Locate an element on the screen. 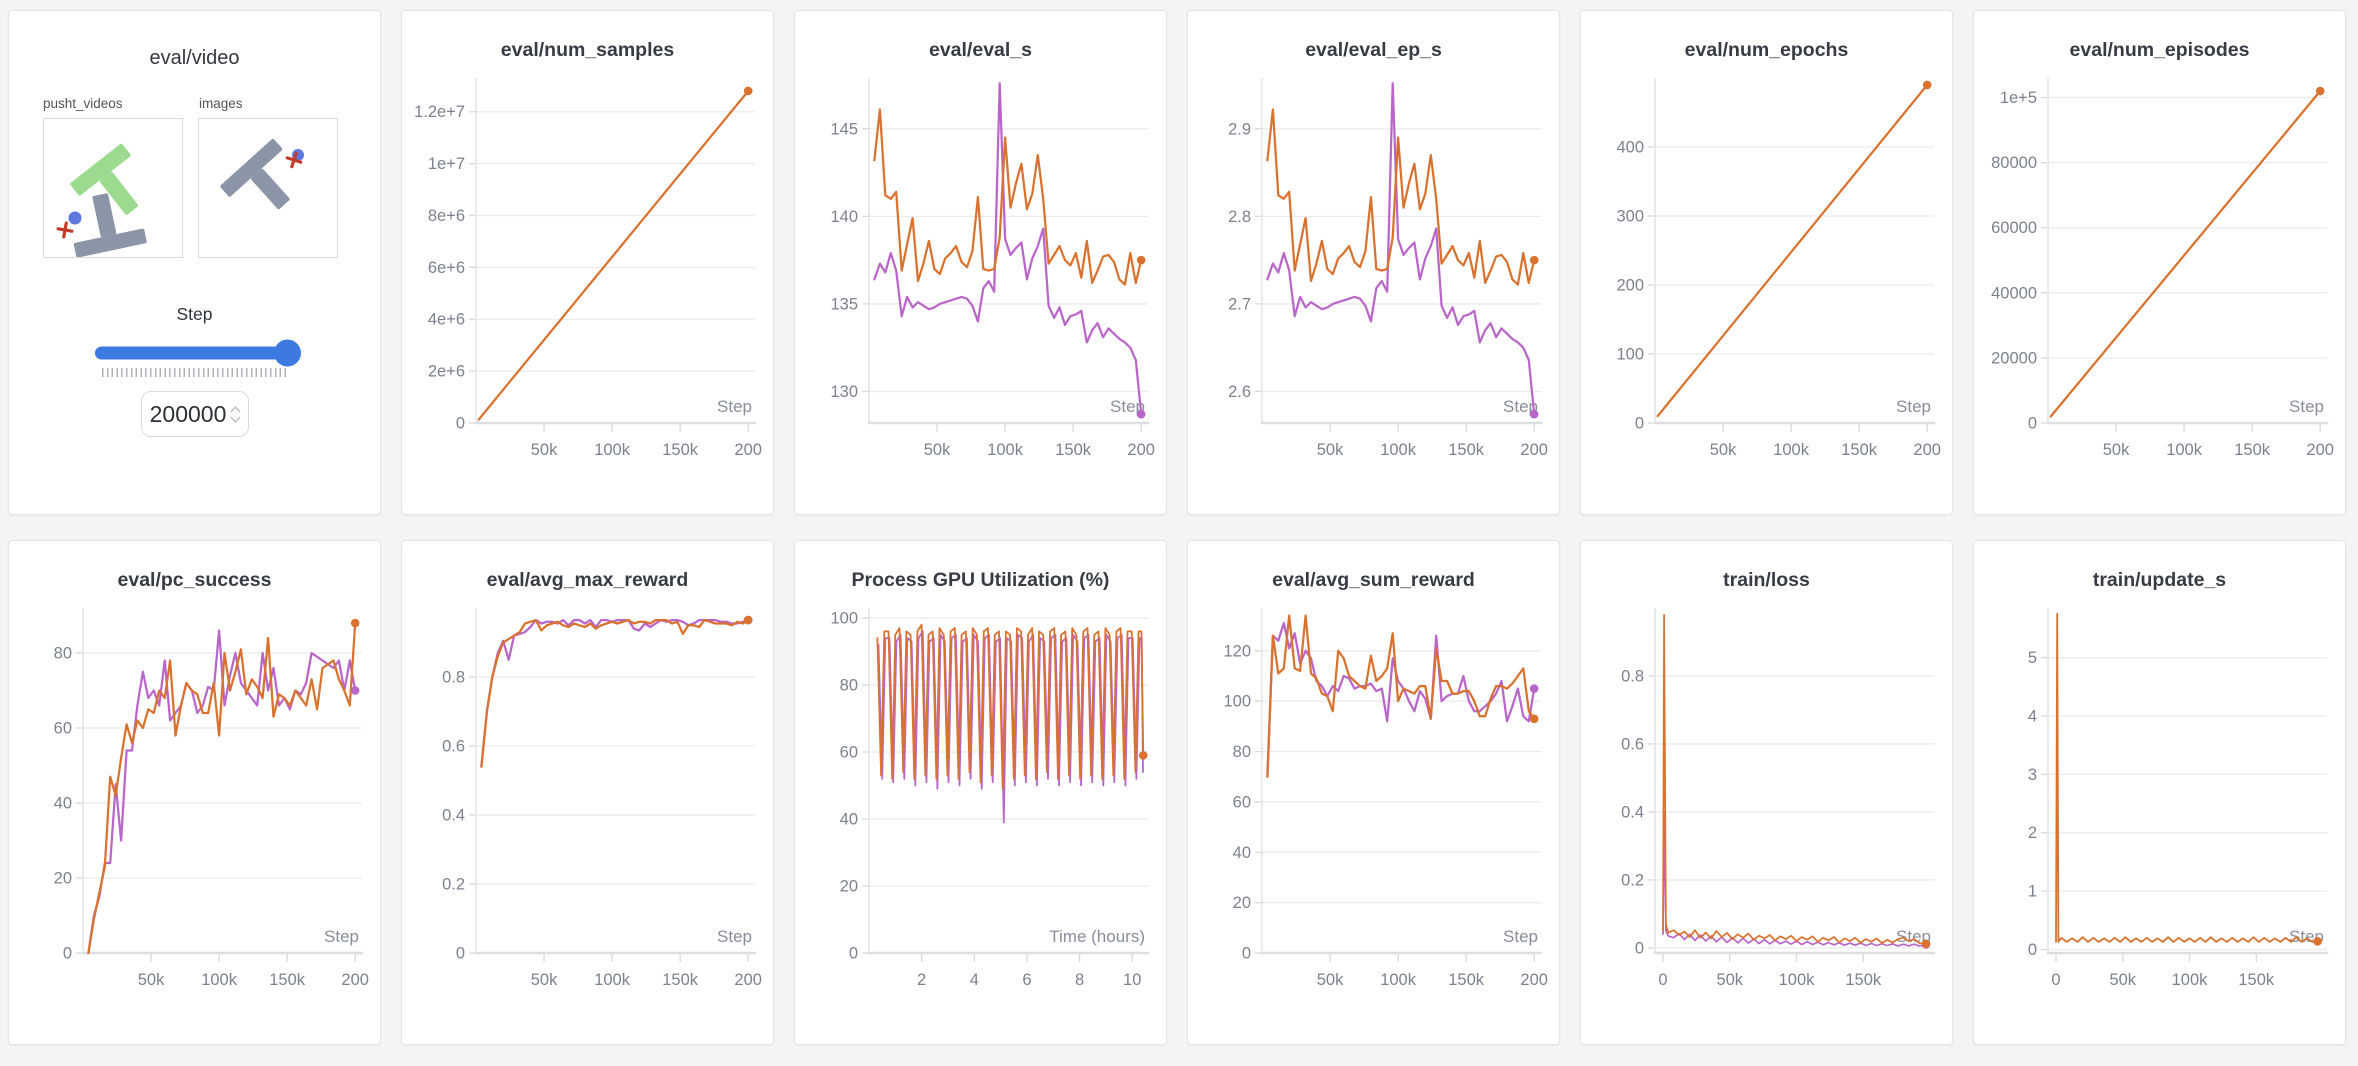 This screenshot has width=2358, height=1066. line-chart: 0 20 40 60 80 50k 100k 150k 200 Step is located at coordinates (195, 803).